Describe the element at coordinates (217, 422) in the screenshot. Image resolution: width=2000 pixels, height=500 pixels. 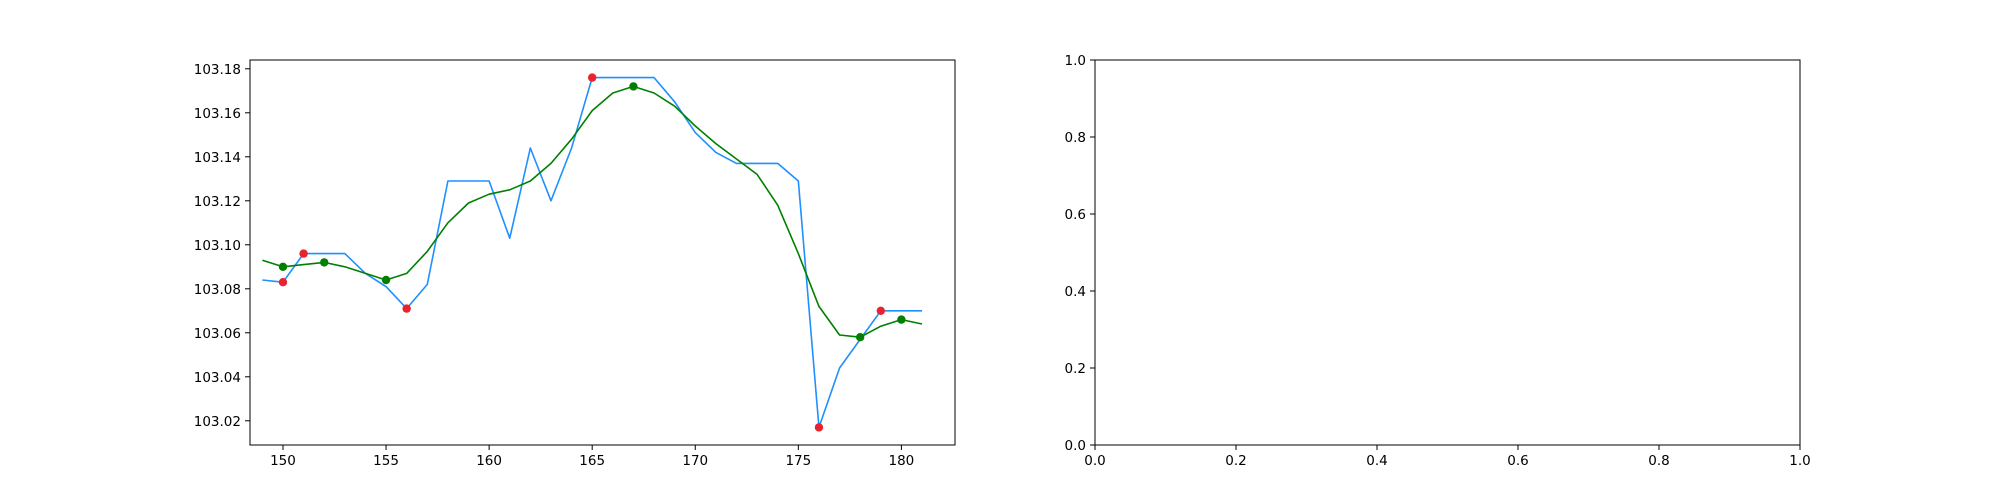
I see `y-tick-label: 103.02` at that location.